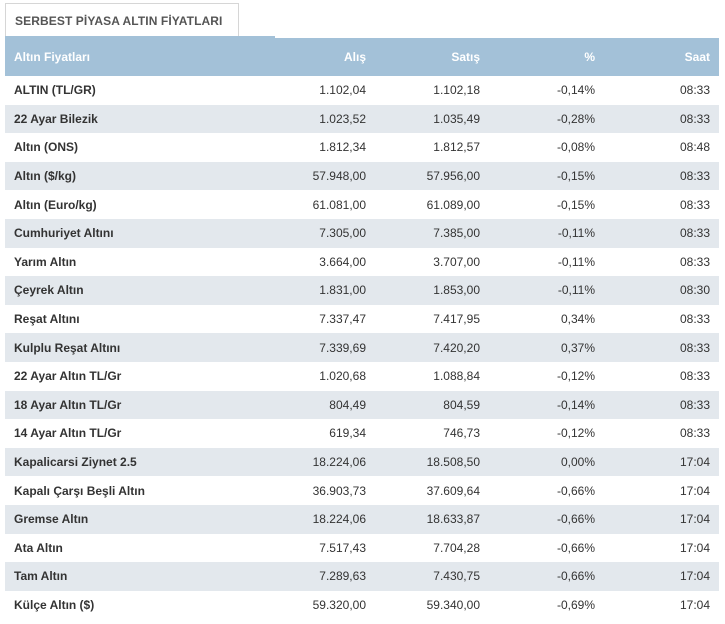 This screenshot has width=725, height=624. I want to click on tab-serbest-piyasa: SERBEST PİYASA ALTIN FİYATLARI, so click(122, 20).